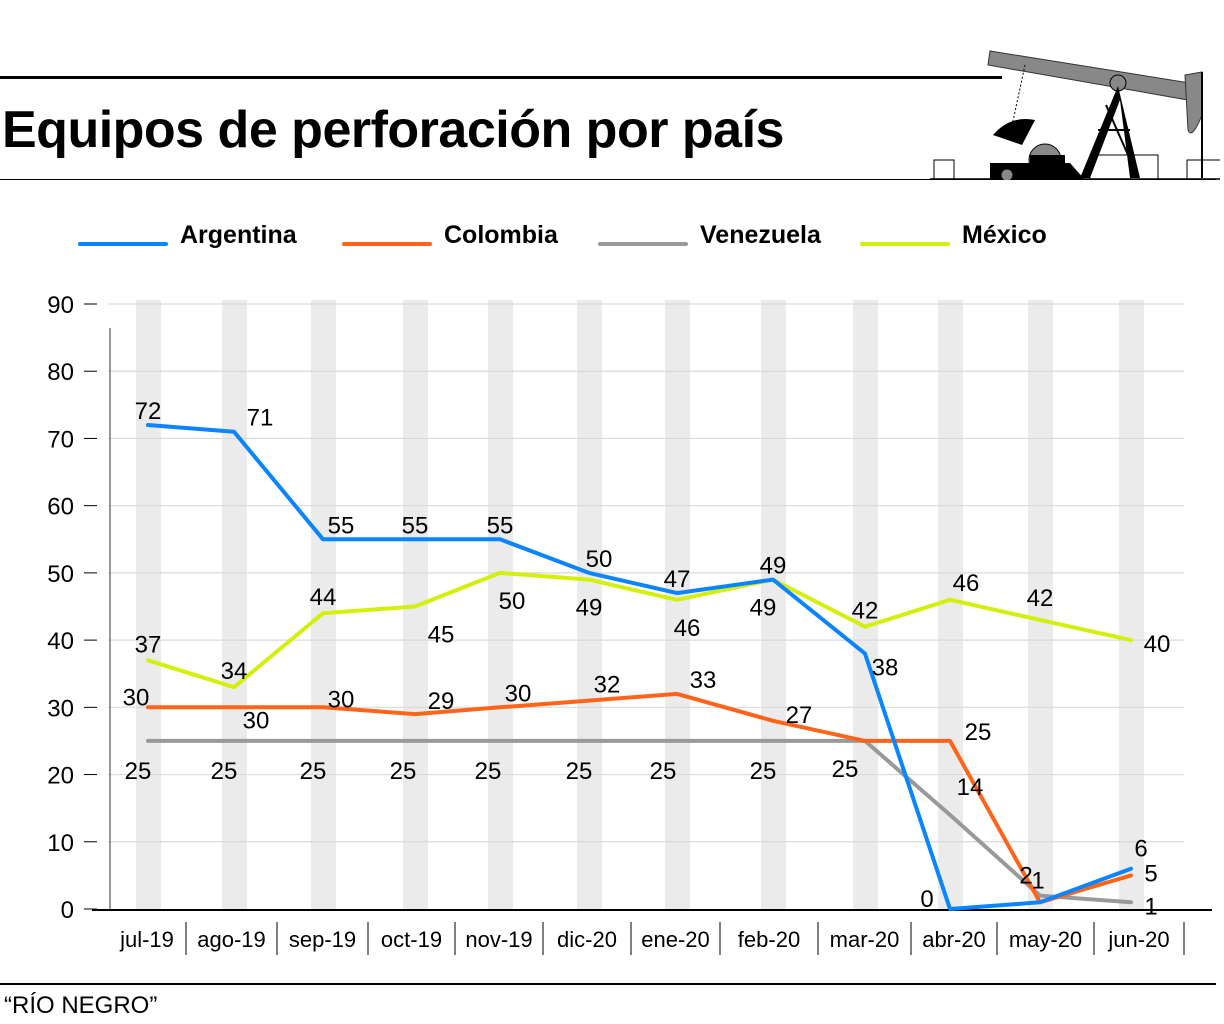  I want to click on data-label-argentina: 47, so click(677, 579).